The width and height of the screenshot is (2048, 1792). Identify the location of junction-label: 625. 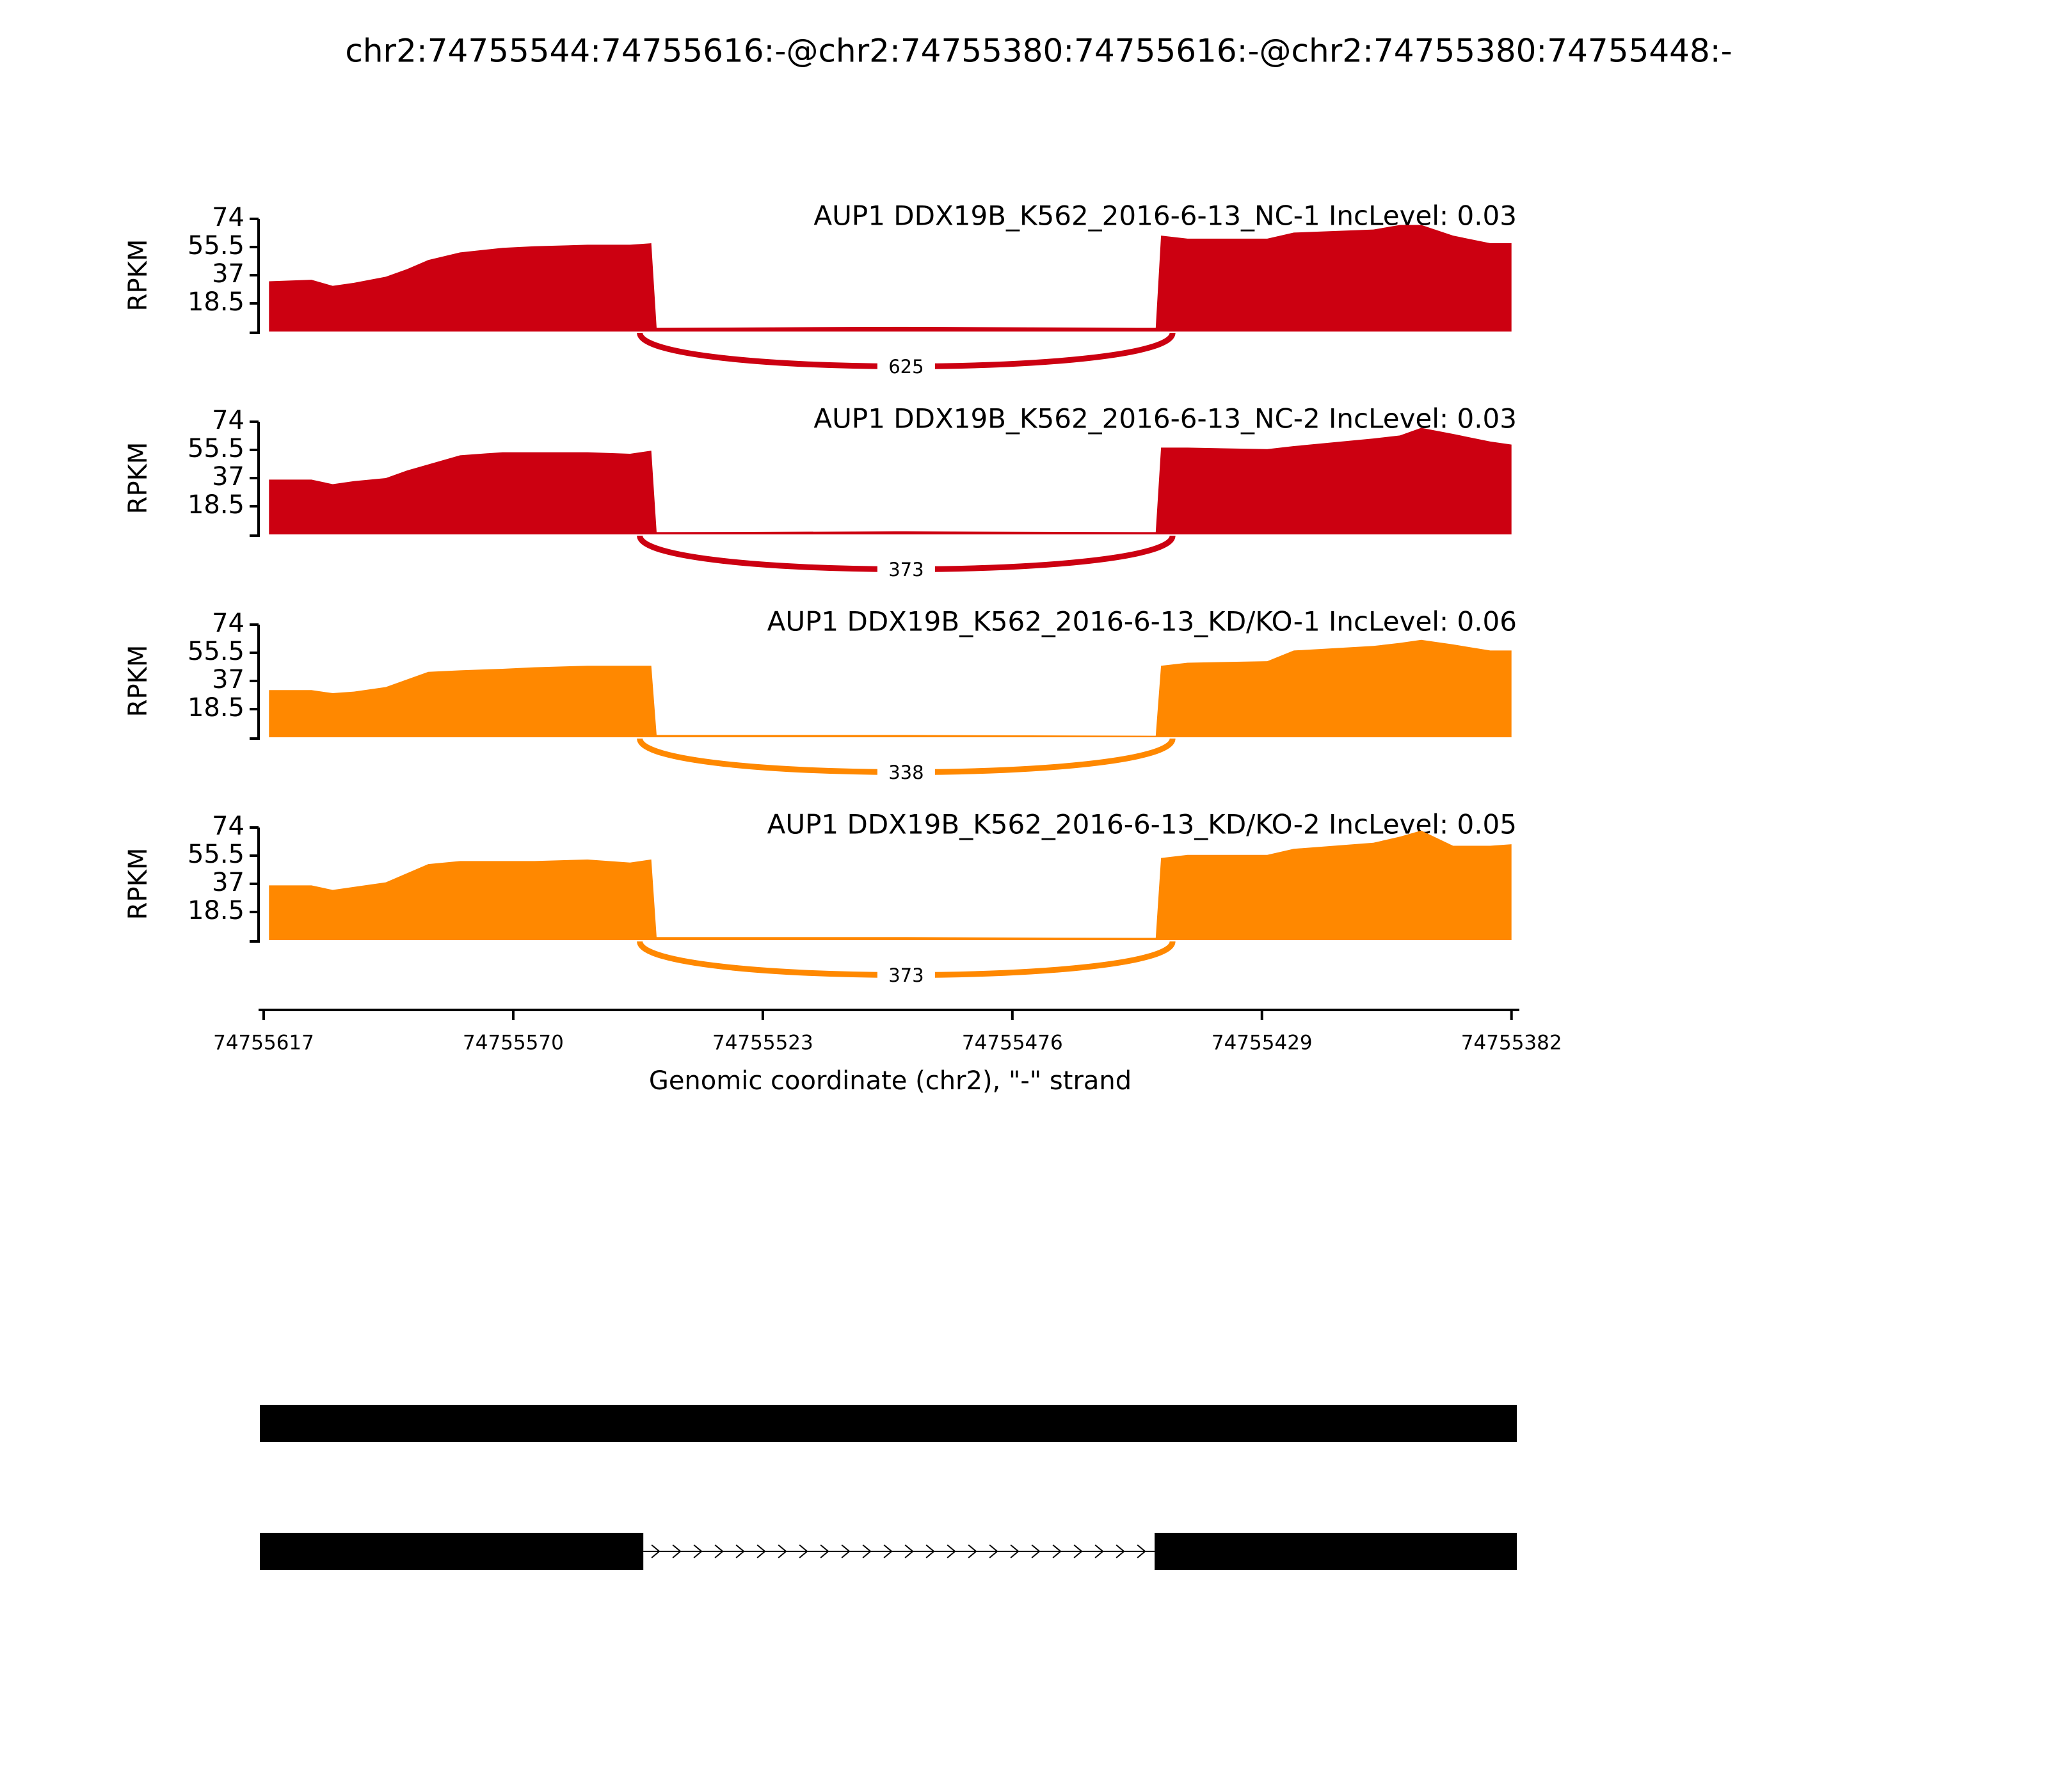
(906, 367).